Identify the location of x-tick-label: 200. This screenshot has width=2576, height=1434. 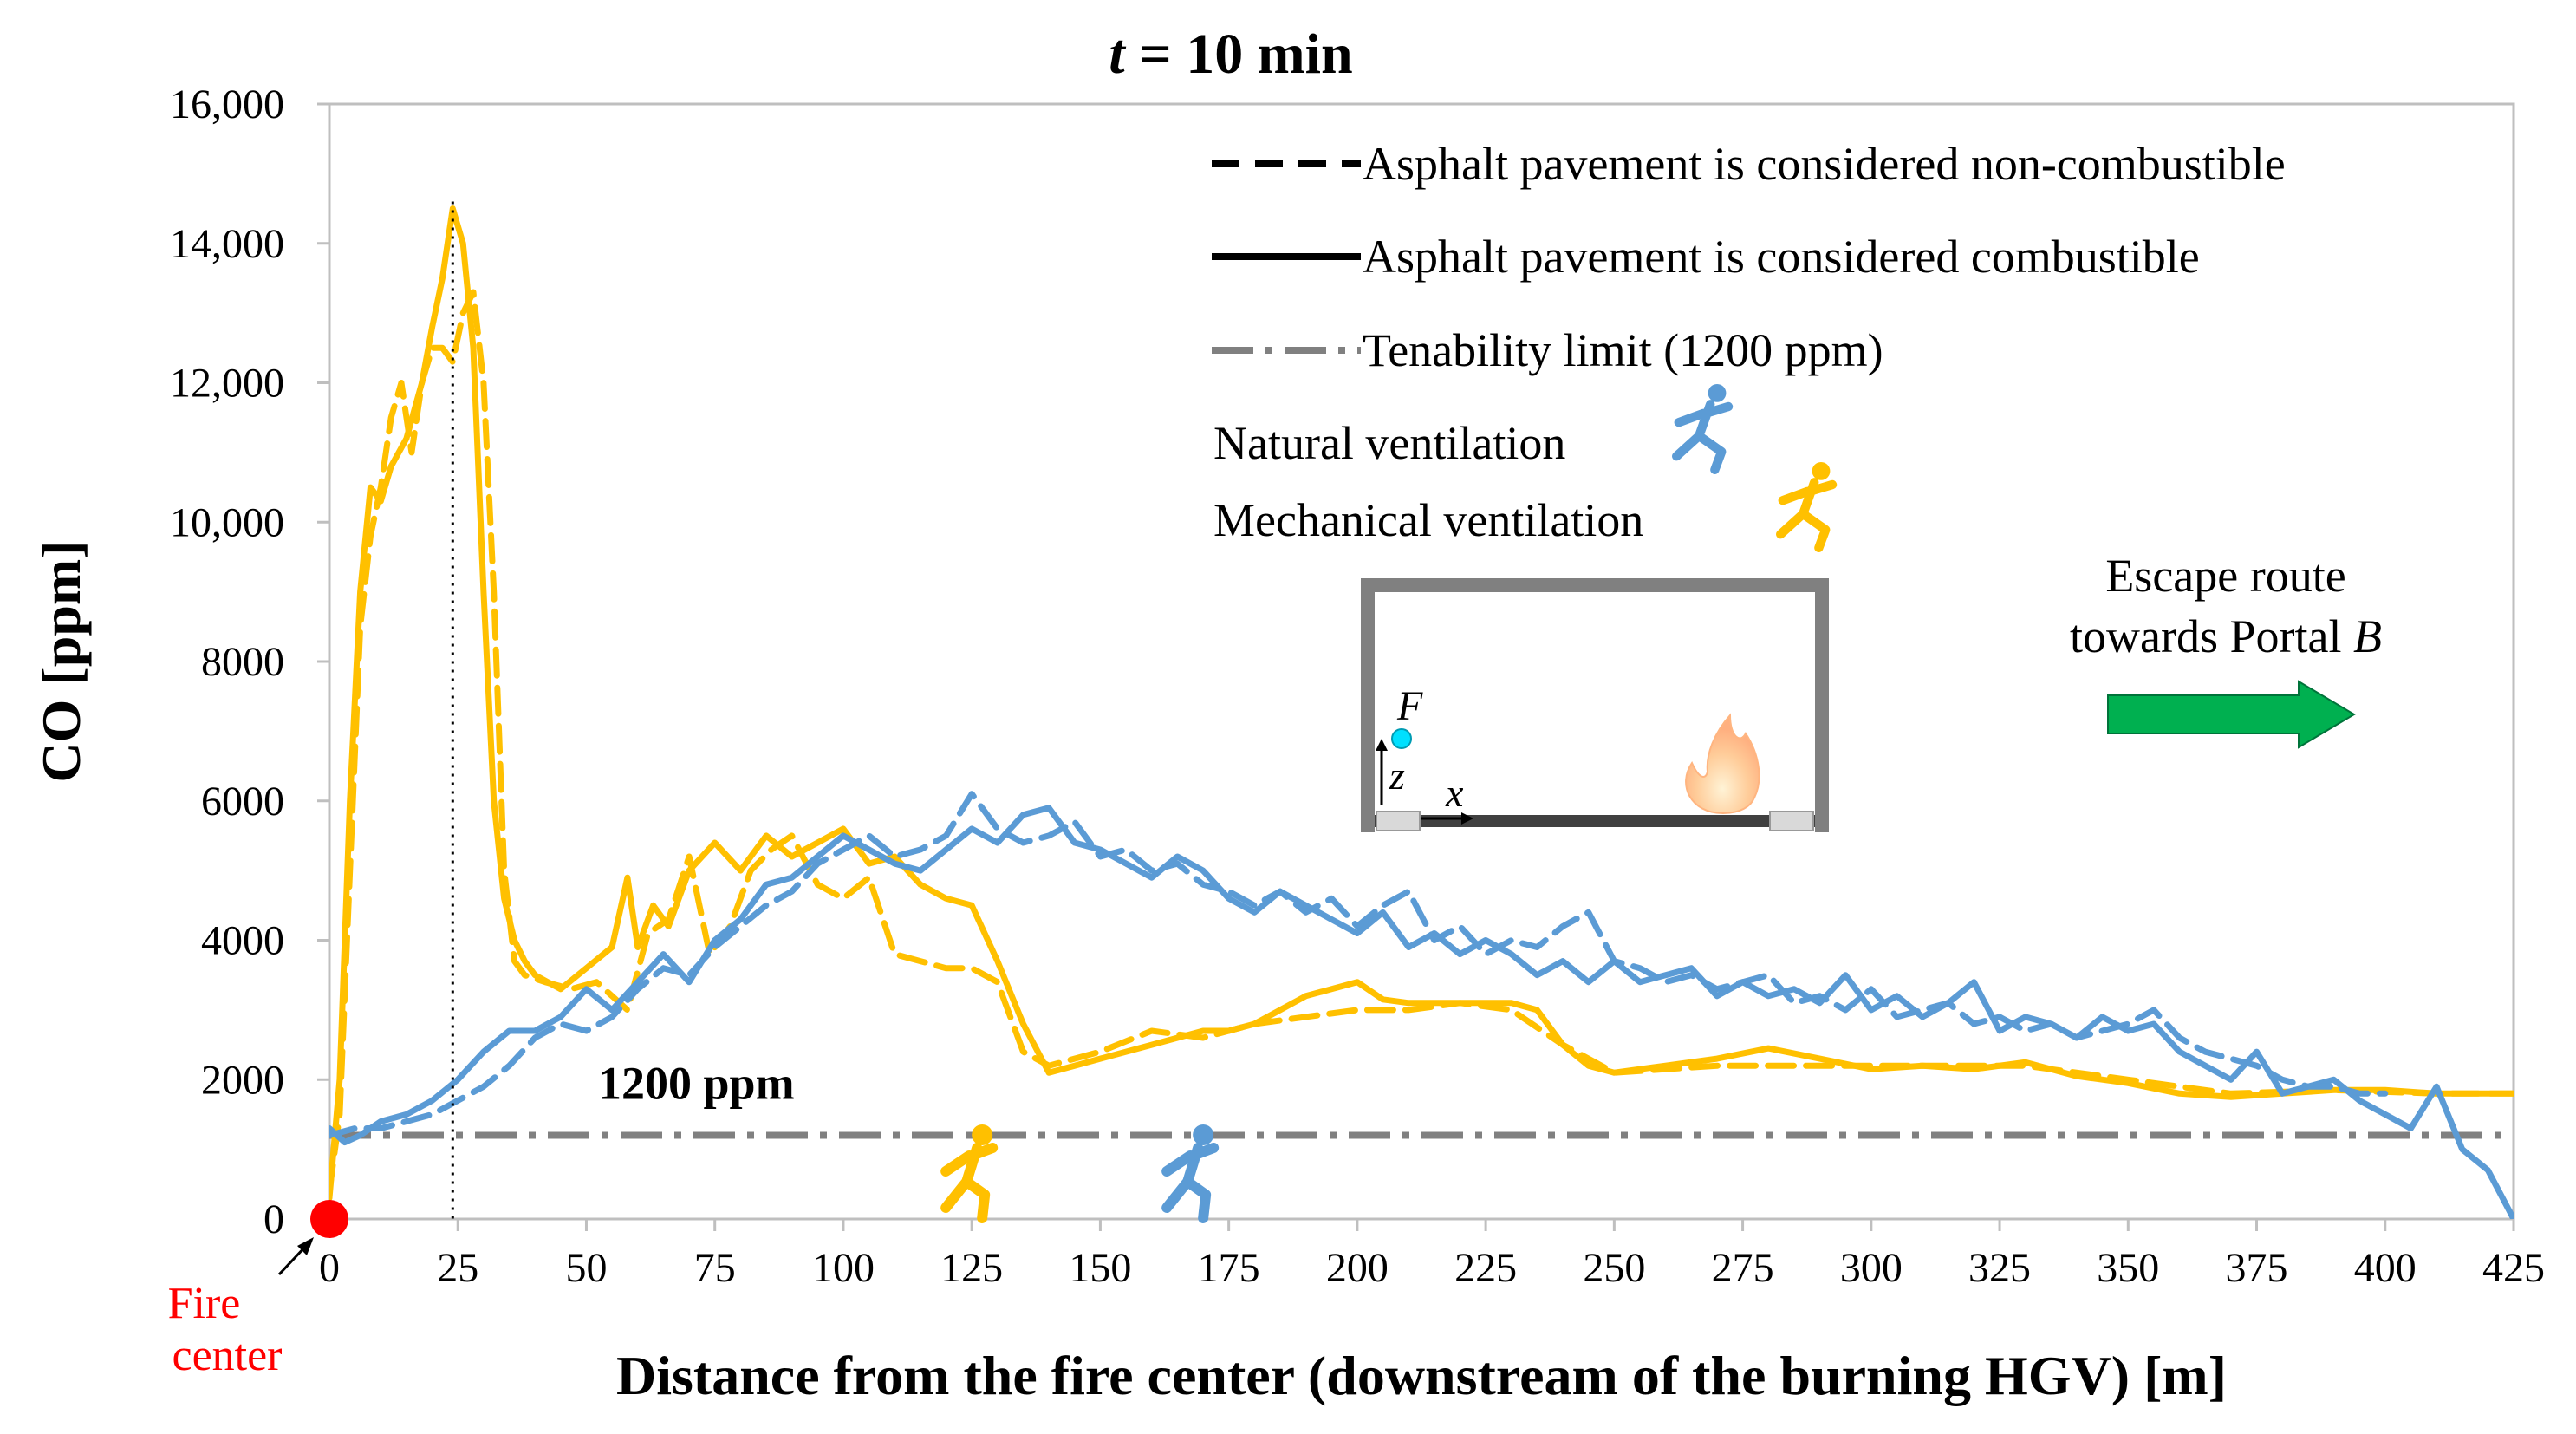
(1357, 1268).